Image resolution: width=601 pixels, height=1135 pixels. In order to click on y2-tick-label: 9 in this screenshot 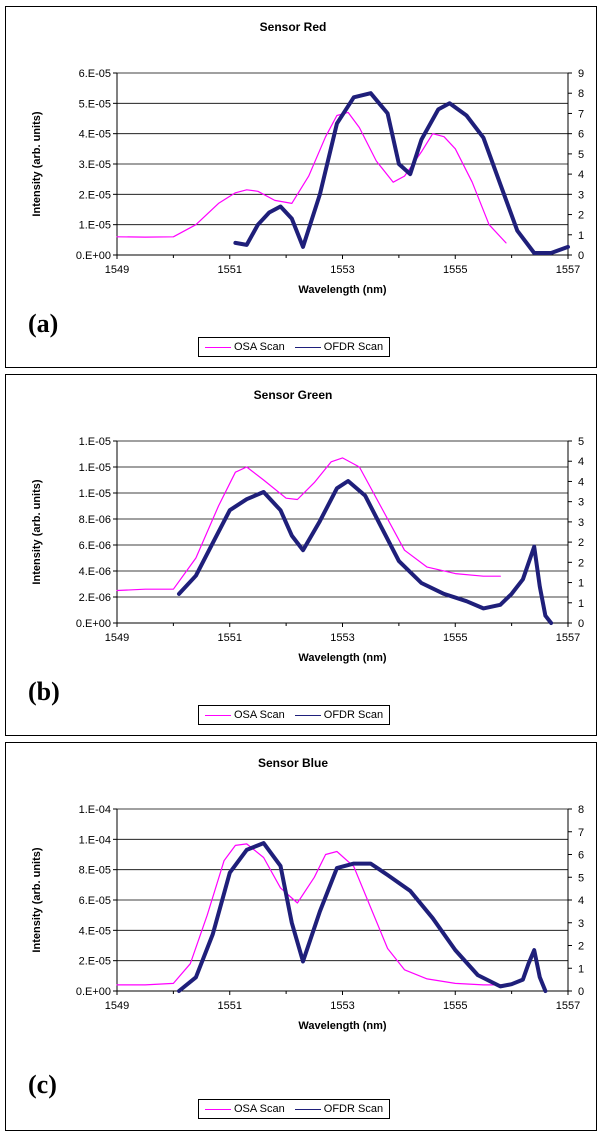, I will do `click(581, 74)`.